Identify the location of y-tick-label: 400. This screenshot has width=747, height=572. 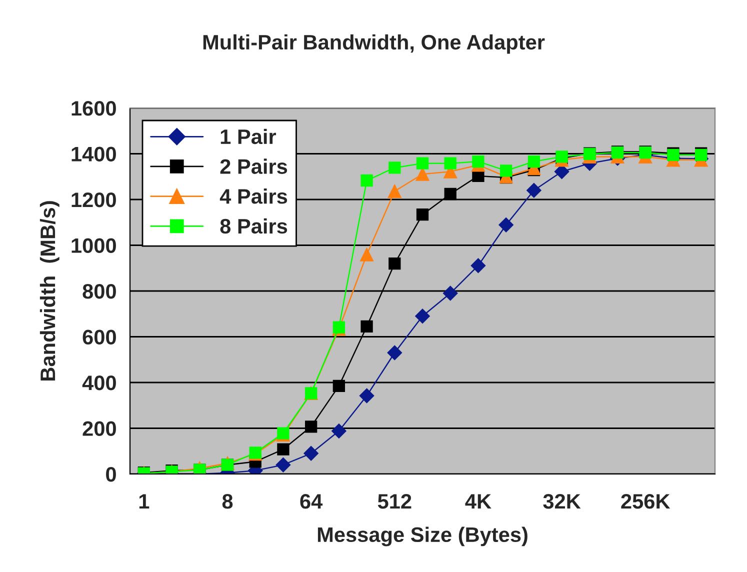
(99, 383).